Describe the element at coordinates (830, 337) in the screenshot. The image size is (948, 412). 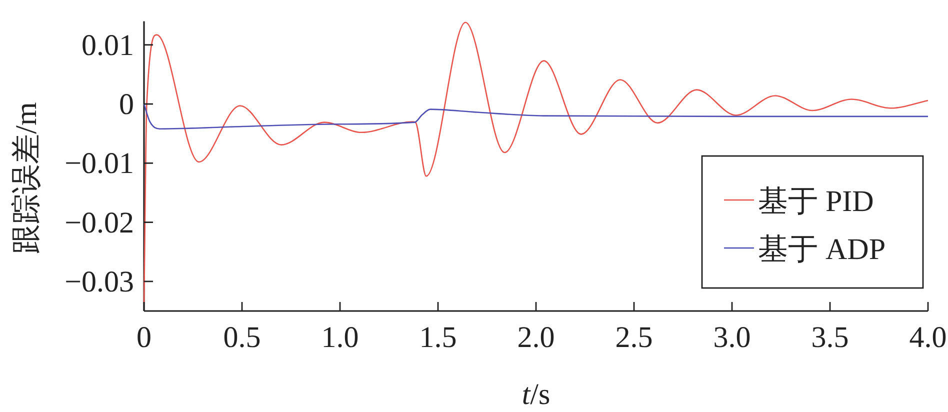
I see `x-tick-label: 3.5` at that location.